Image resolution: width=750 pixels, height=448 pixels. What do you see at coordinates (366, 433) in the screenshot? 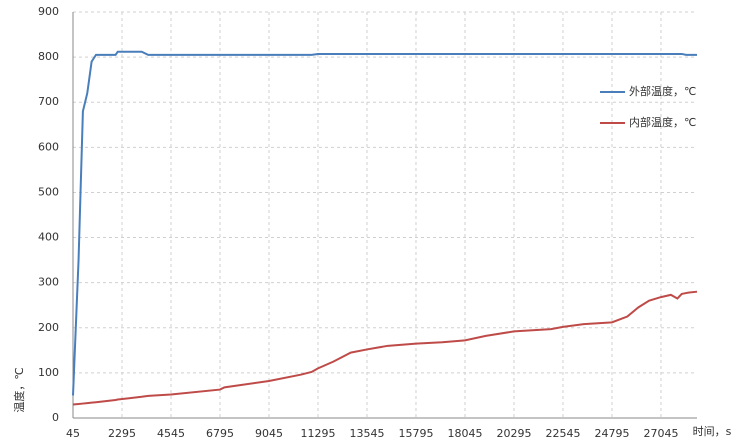
I see `x-tick-label: 13545` at bounding box center [366, 433].